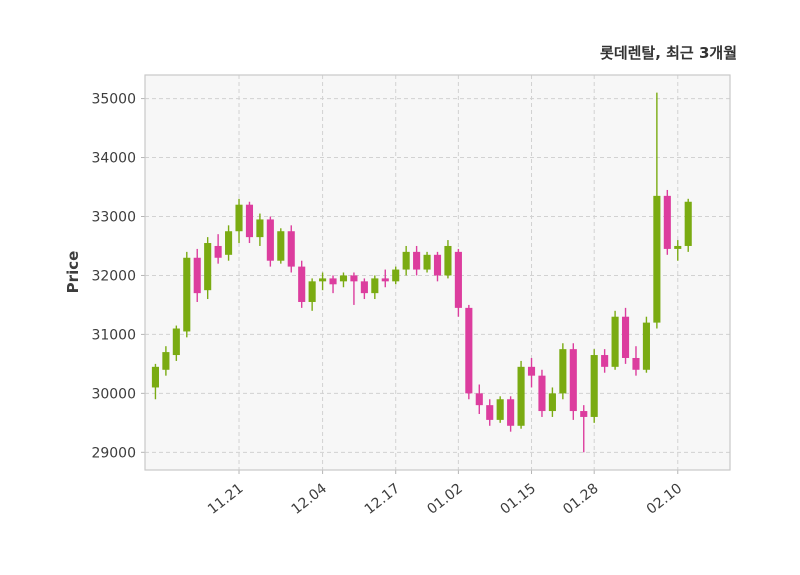 This screenshot has height=575, width=800. What do you see at coordinates (310, 498) in the screenshot?
I see `x-tick-label: 12.04` at bounding box center [310, 498].